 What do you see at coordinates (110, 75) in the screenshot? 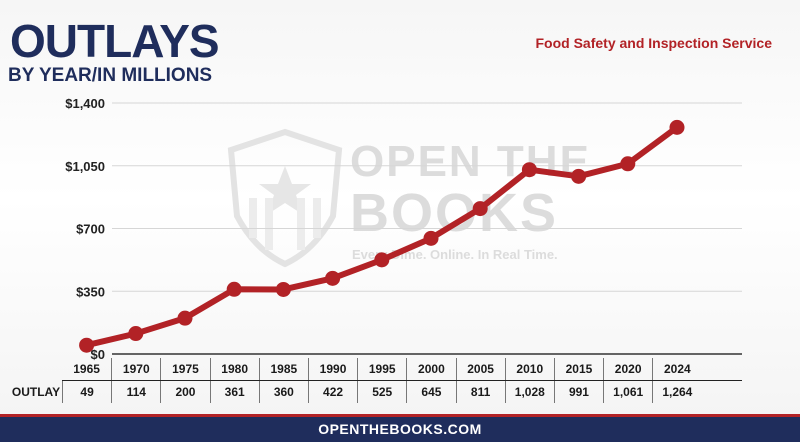
I see `chart-subtitle: BY YEAR/IN MILLIONS` at bounding box center [110, 75].